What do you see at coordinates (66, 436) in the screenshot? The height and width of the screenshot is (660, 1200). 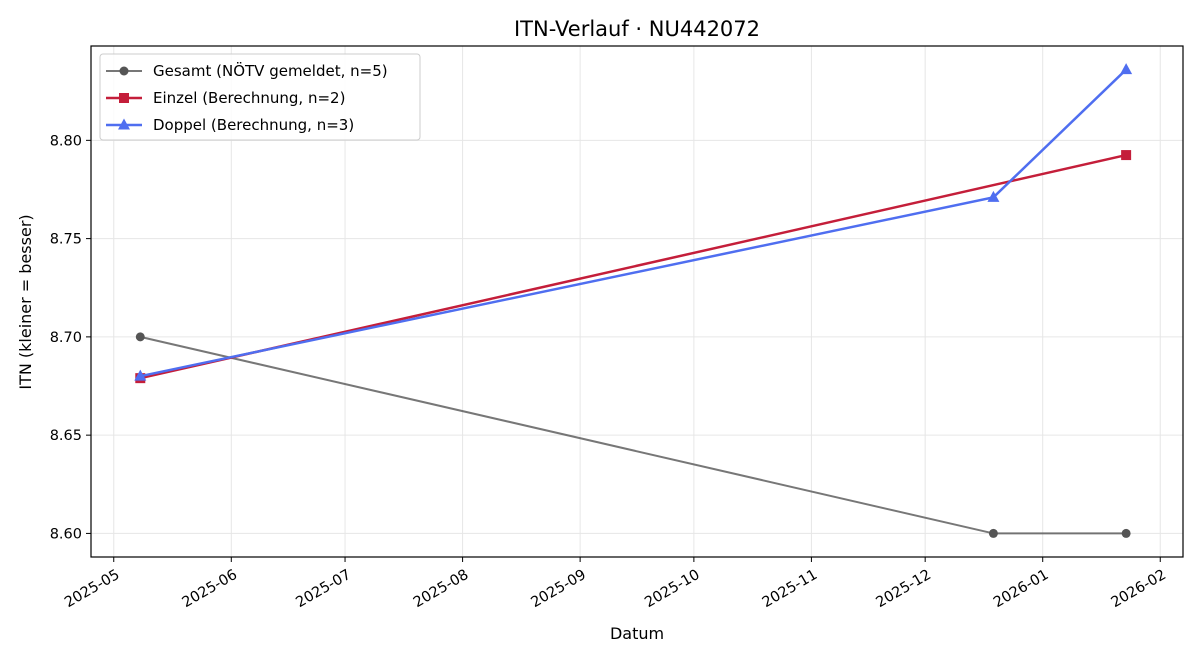 I see `y-tick-label: 8.65` at bounding box center [66, 436].